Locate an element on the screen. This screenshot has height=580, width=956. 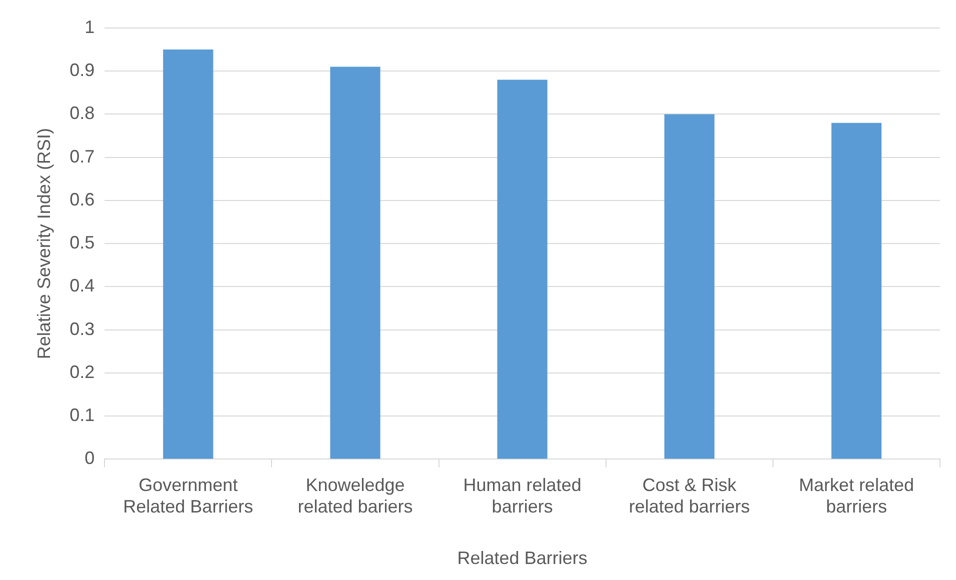
x-axis-title: Related Barriers is located at coordinates (522, 558).